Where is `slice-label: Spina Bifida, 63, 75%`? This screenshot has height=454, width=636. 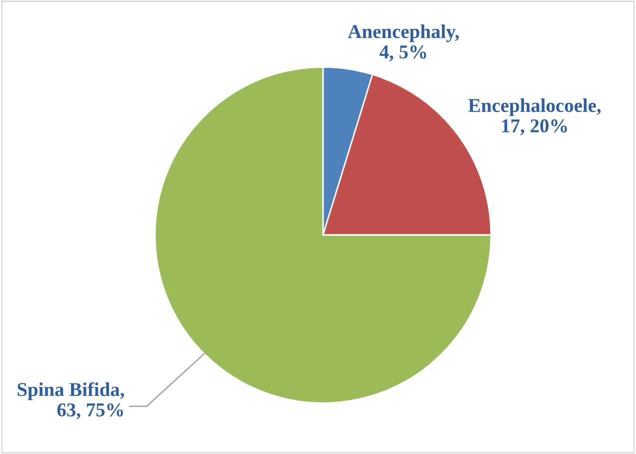 slice-label: Spina Bifida, 63, 75% is located at coordinates (71, 401).